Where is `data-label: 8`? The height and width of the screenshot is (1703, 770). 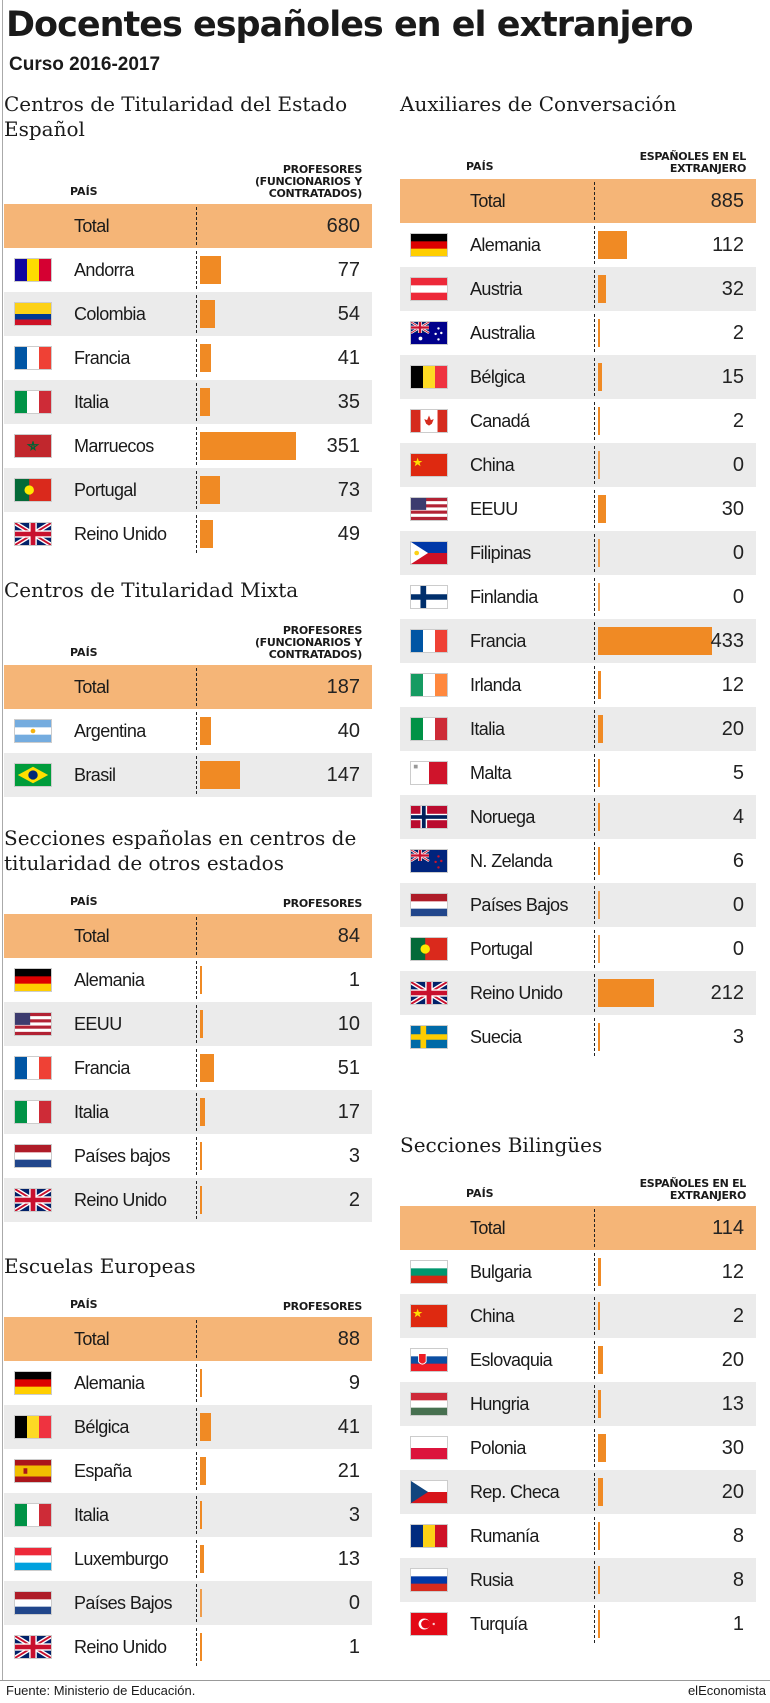 data-label: 8 is located at coordinates (738, 1536).